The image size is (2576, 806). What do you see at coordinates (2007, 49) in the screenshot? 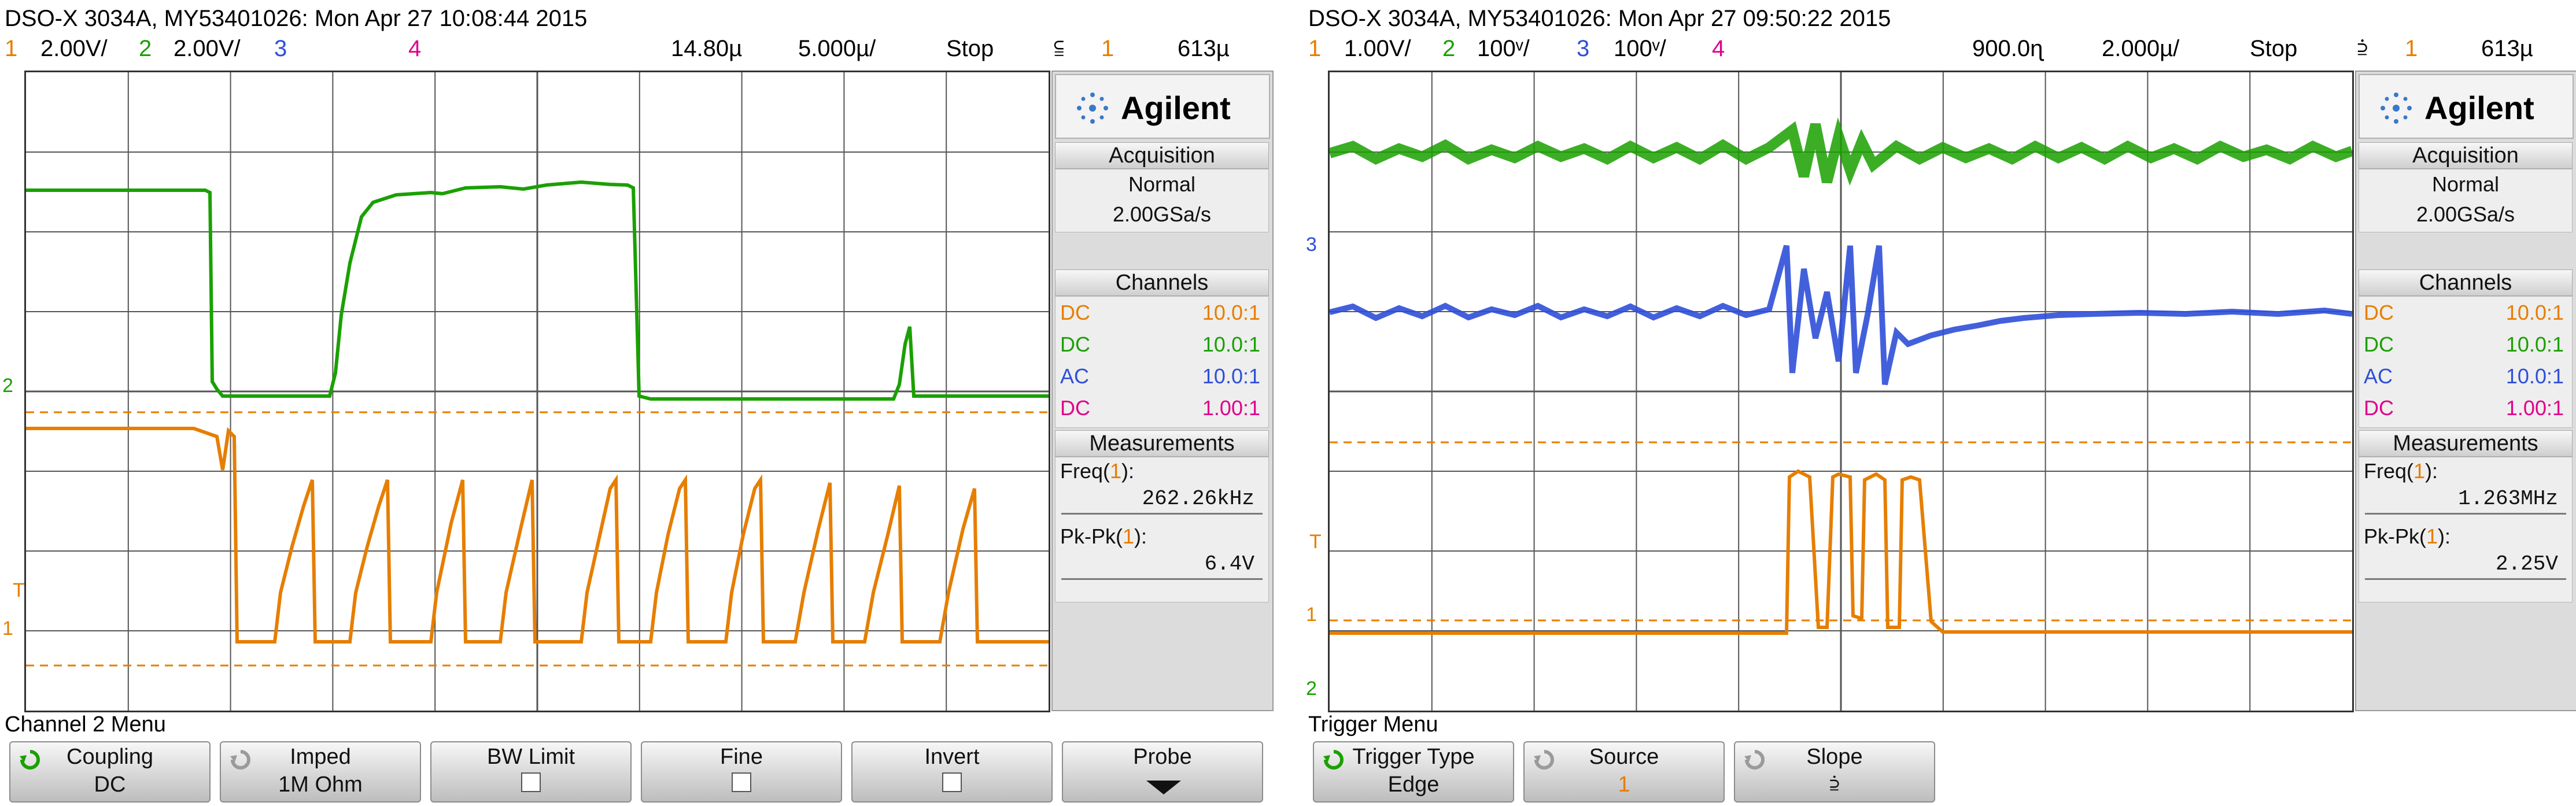
I see `time-offset: 900.0ɳ` at bounding box center [2007, 49].